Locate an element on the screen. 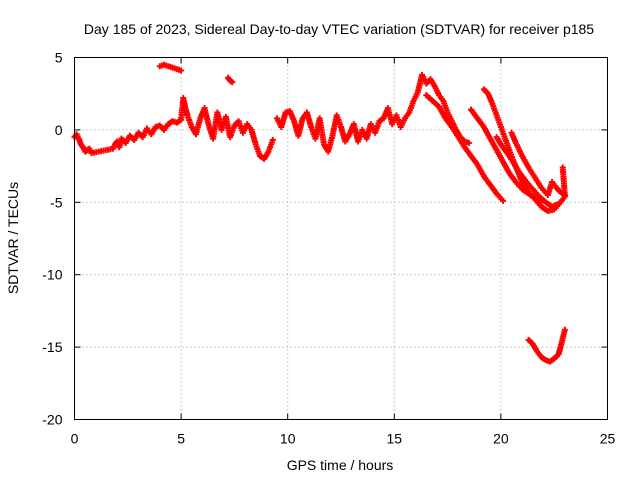  y-tick-label: 5 is located at coordinates (59, 58).